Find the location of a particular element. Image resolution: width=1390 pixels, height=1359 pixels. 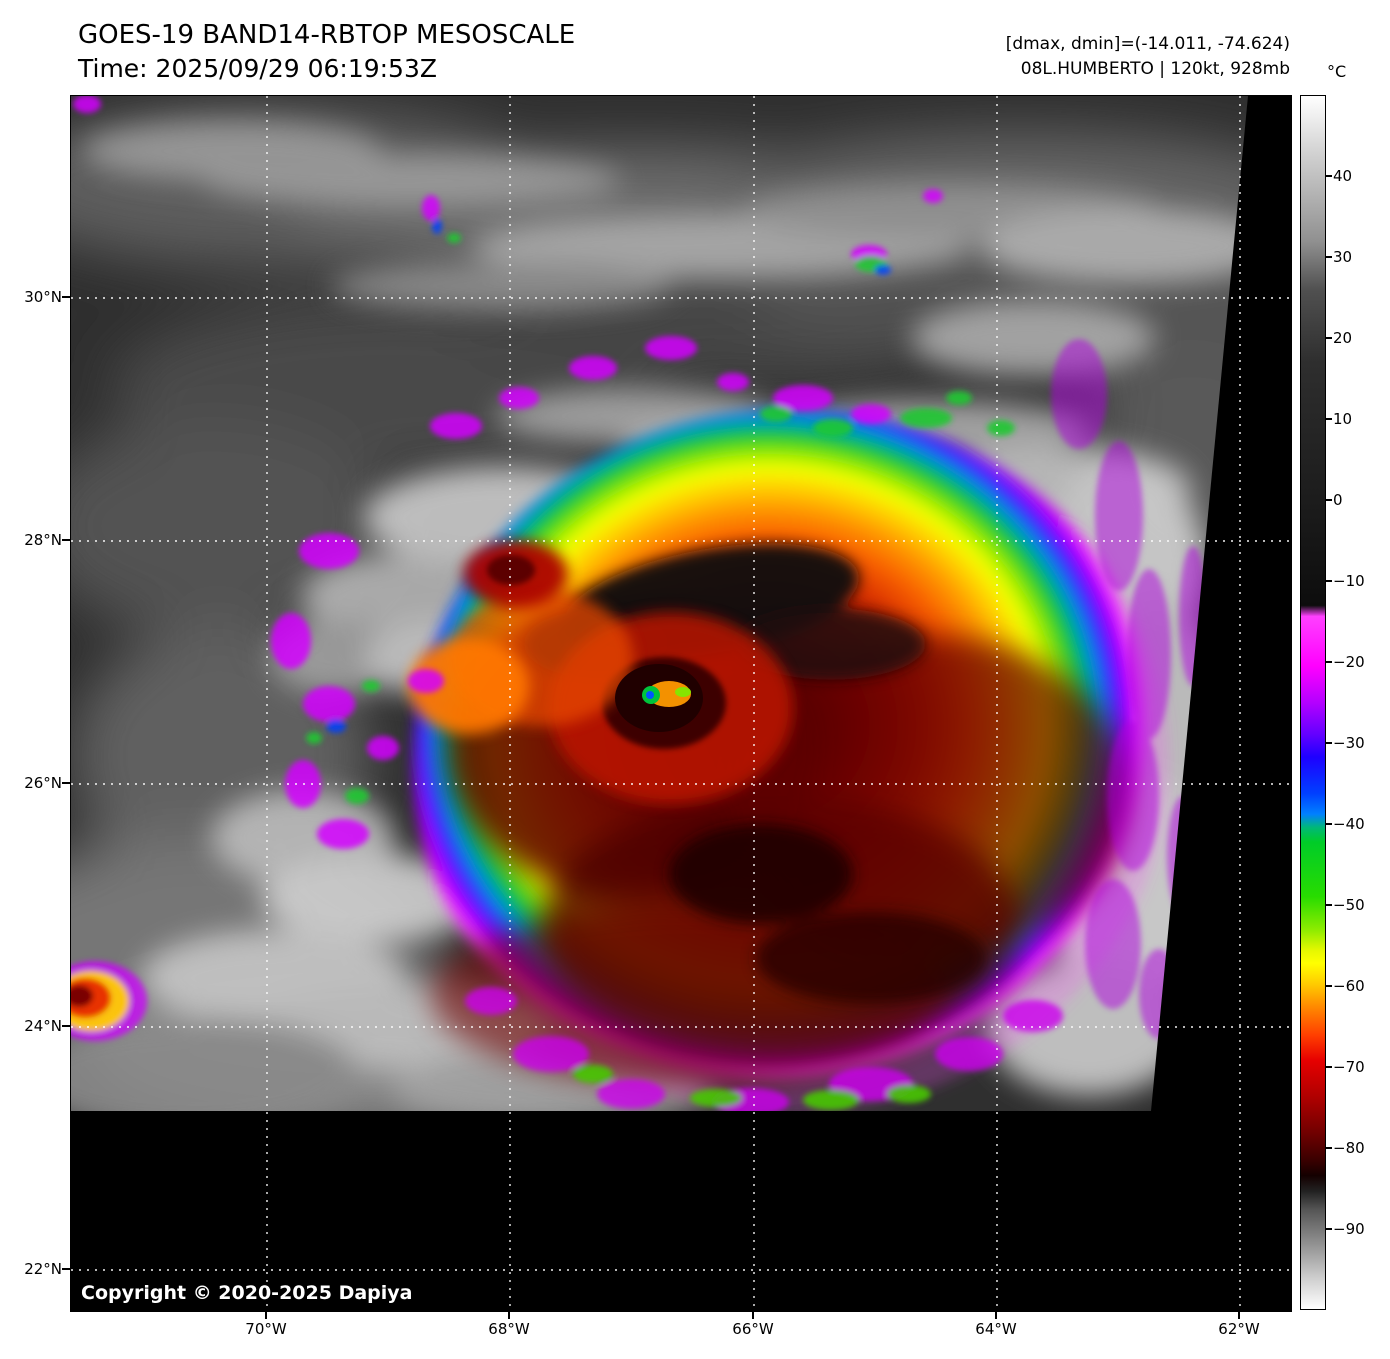

colorbar-tick-label: −10 is located at coordinates (1349, 581).